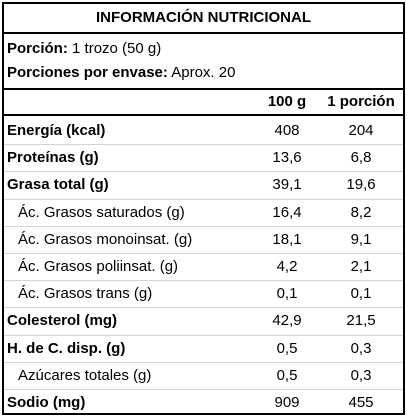  What do you see at coordinates (203, 213) in the screenshot?
I see `nutrient-row-saturated-fat: Ác. Grasos saturados (g) 16,4 8,2` at bounding box center [203, 213].